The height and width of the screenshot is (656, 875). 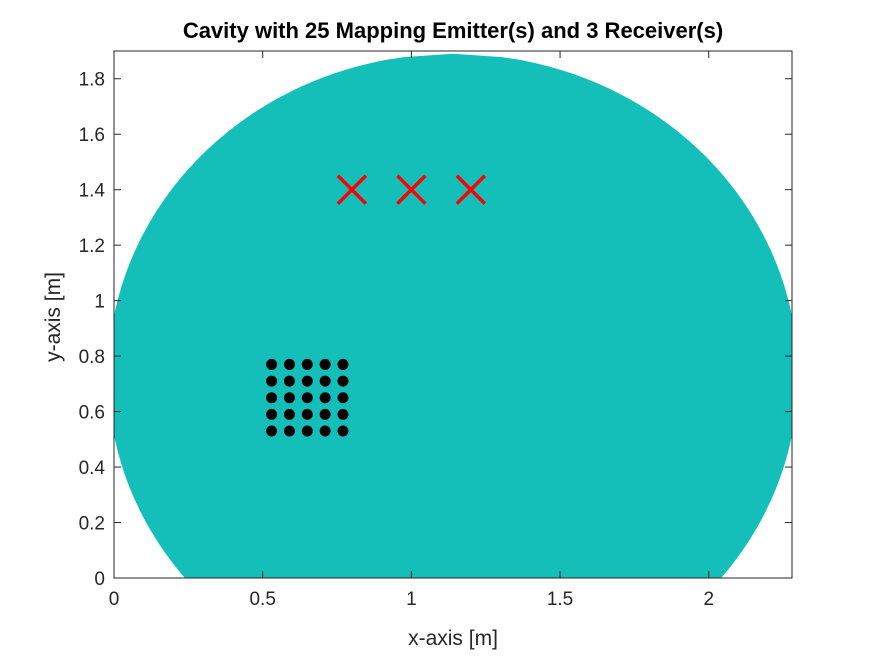 What do you see at coordinates (92, 80) in the screenshot?
I see `y-tick-label: 1.8` at bounding box center [92, 80].